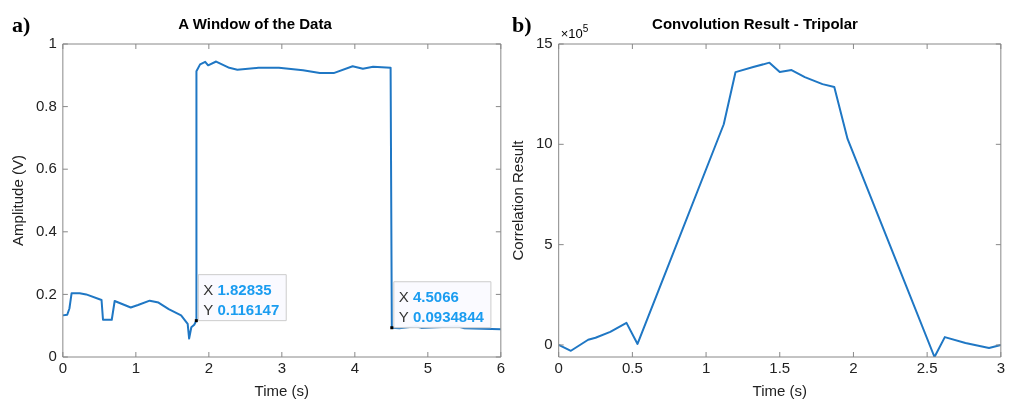 The width and height of the screenshot is (1016, 409). Describe the element at coordinates (522, 24) in the screenshot. I see `text: b)` at that location.